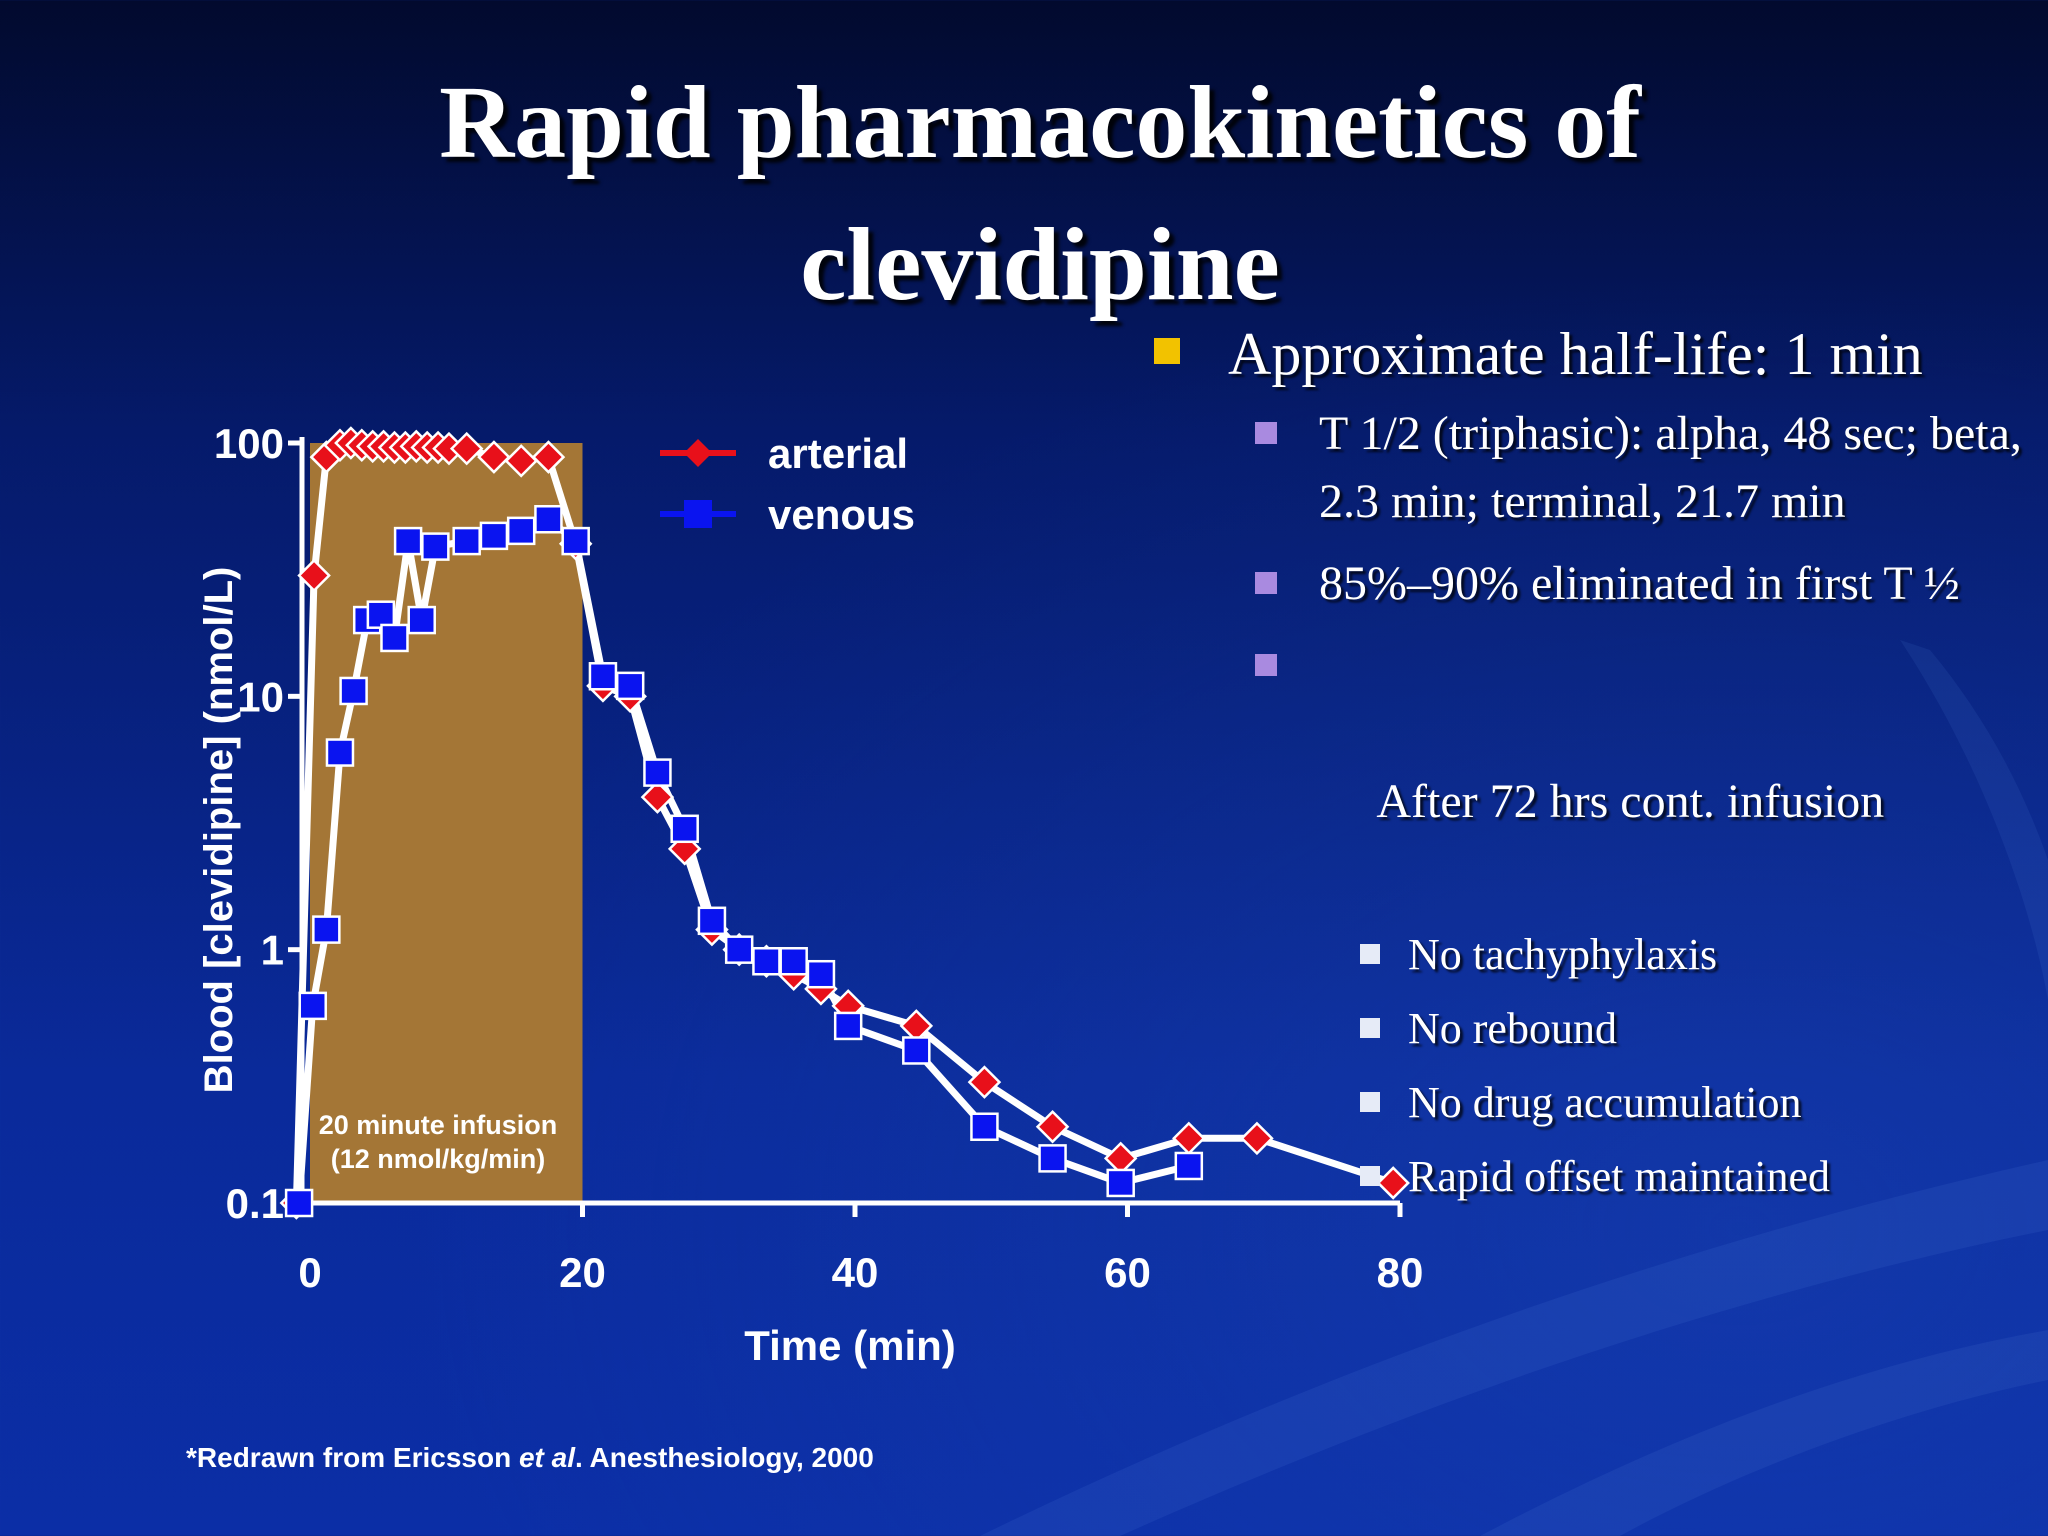  What do you see at coordinates (1605, 1102) in the screenshot?
I see `bullet-item-text: No drug accumulation` at bounding box center [1605, 1102].